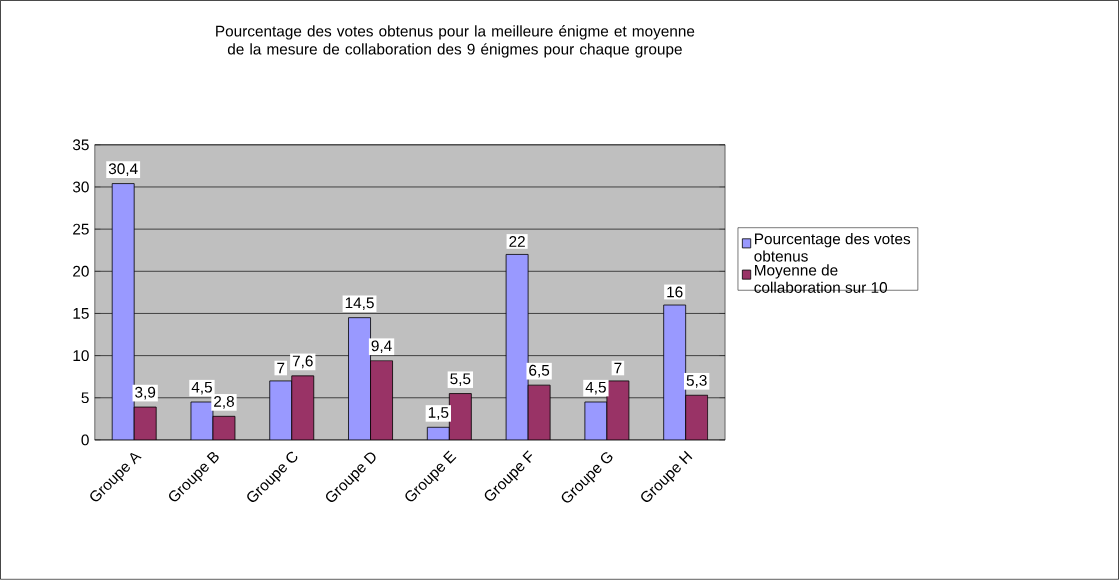  Describe the element at coordinates (85, 440) in the screenshot. I see `y-tick-label: 0` at that location.